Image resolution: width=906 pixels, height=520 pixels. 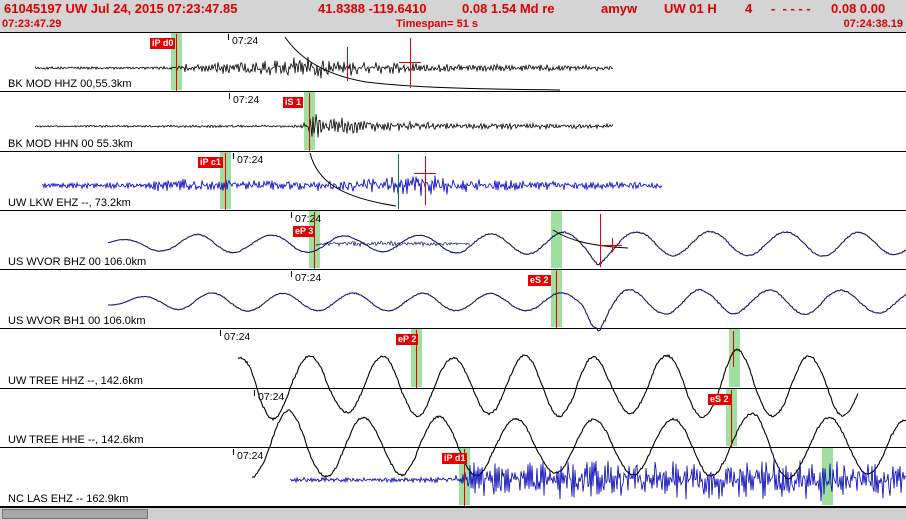 I want to click on status-flags: - - - - -, so click(x=791, y=8).